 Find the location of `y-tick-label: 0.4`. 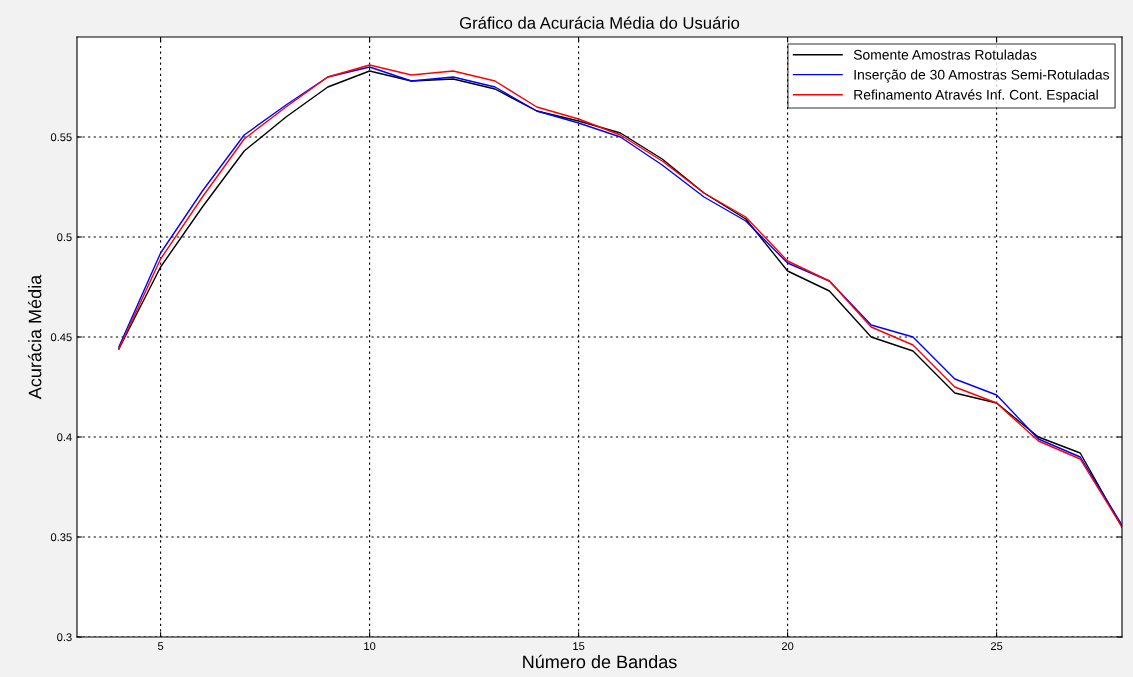

y-tick-label: 0.4 is located at coordinates (64, 437).